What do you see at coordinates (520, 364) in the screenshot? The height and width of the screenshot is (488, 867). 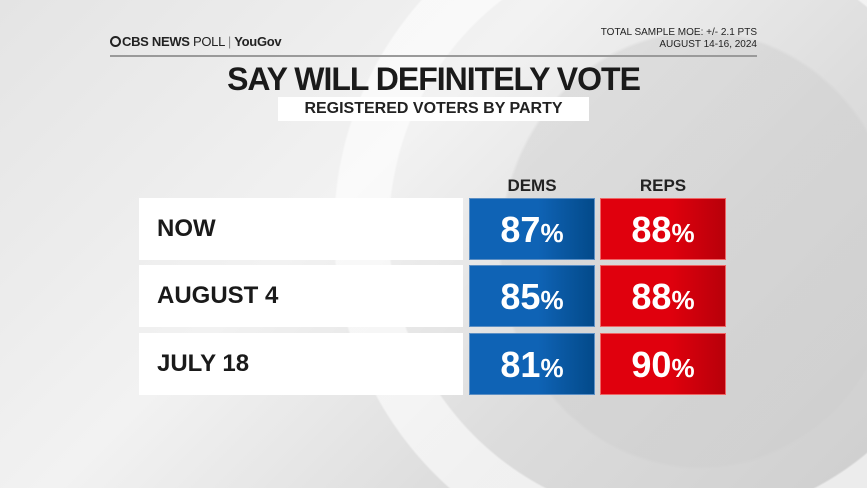 I see `dems-value: 81` at bounding box center [520, 364].